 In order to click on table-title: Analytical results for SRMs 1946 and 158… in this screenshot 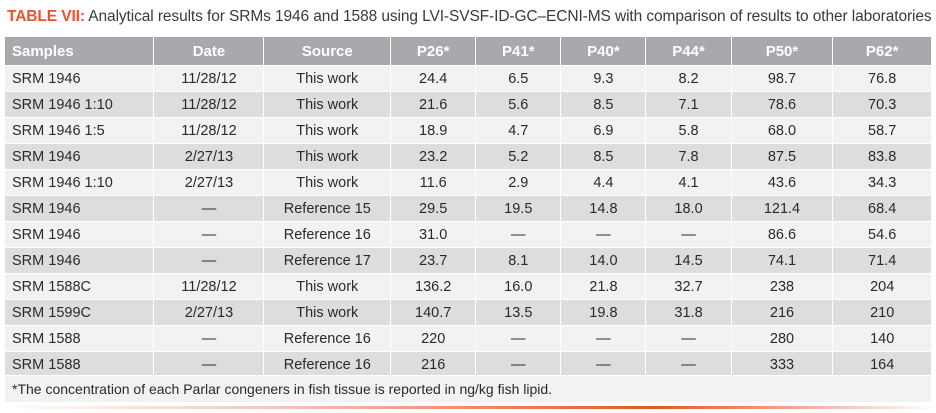, I will do `click(508, 16)`.